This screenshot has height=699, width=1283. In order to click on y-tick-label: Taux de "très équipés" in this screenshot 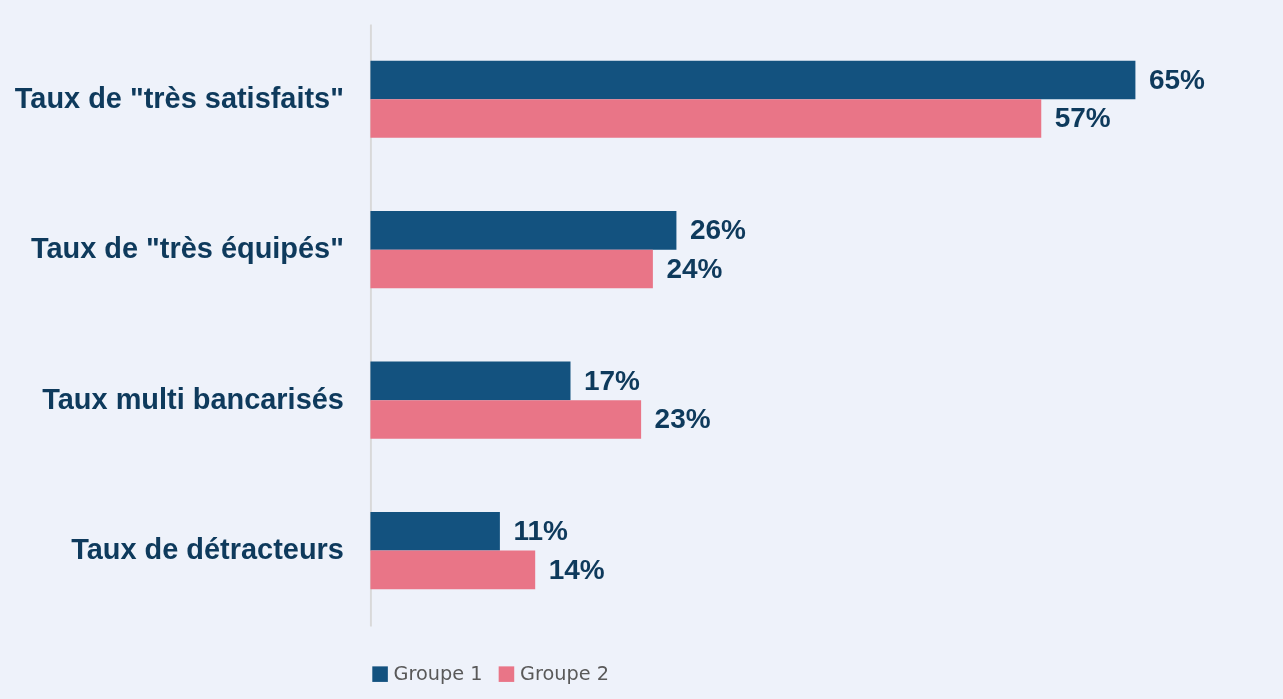, I will do `click(187, 248)`.